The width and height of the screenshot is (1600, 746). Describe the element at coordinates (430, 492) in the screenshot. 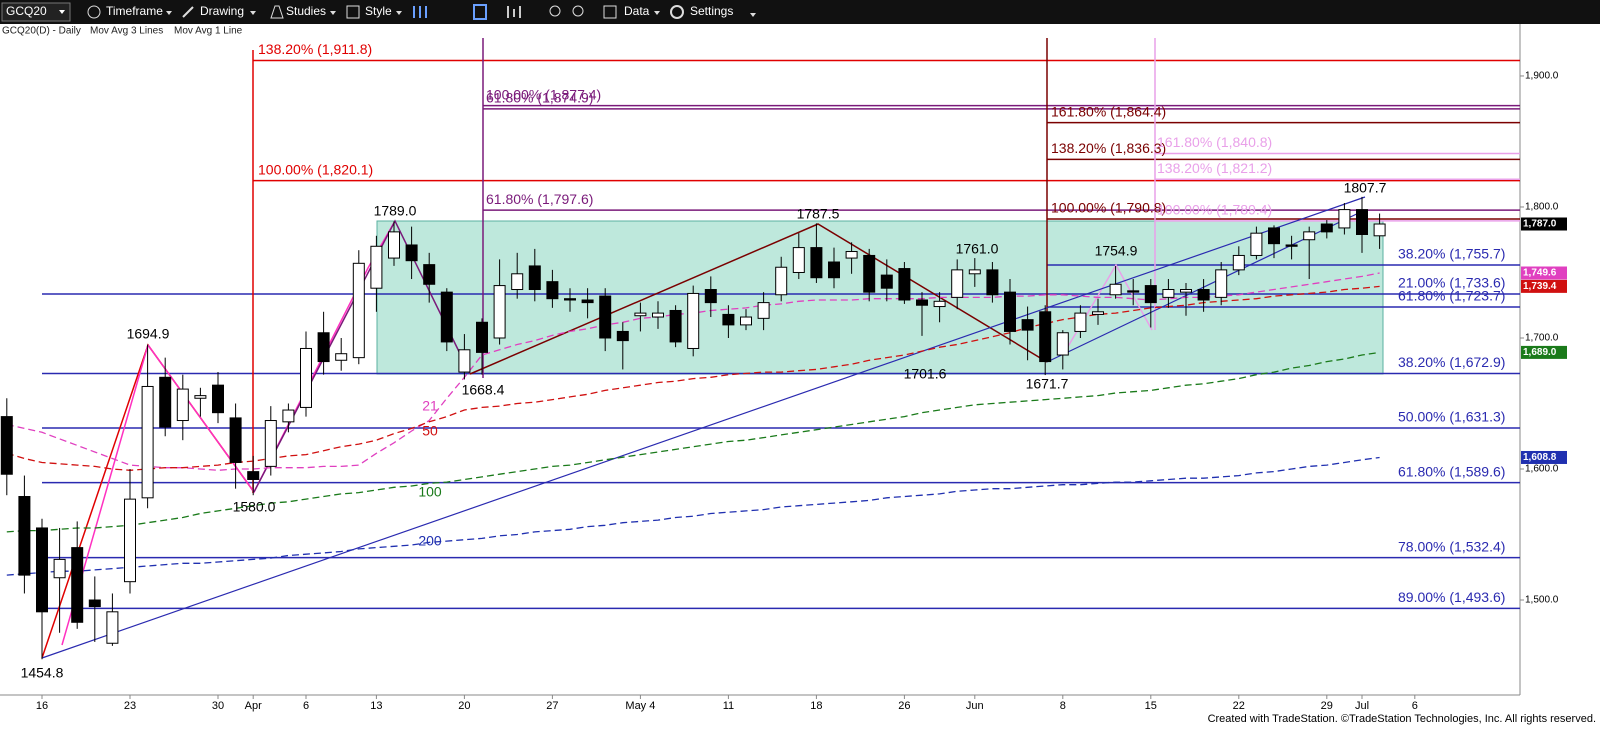

I see `ma-label: 100` at that location.